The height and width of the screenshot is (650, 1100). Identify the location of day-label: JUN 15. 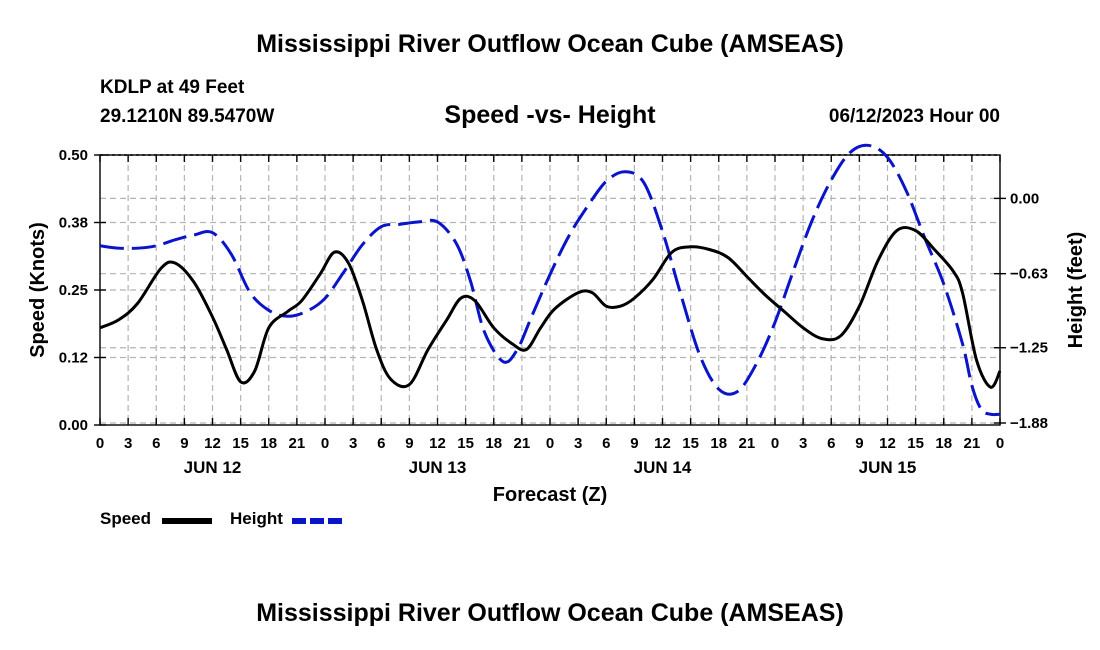
(888, 467).